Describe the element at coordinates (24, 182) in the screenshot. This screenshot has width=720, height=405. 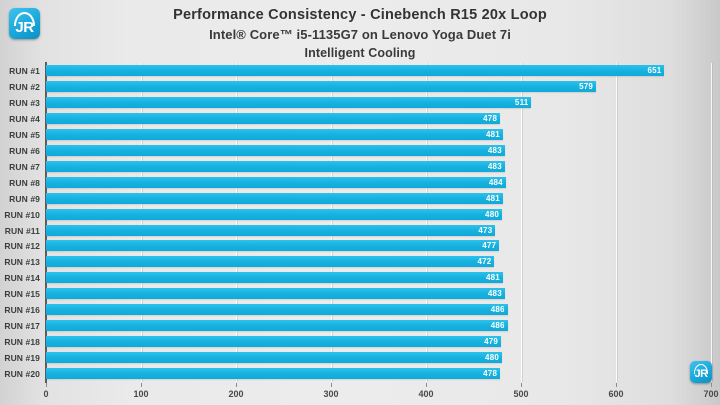
I see `y-axis-label-8: RUN #8` at that location.